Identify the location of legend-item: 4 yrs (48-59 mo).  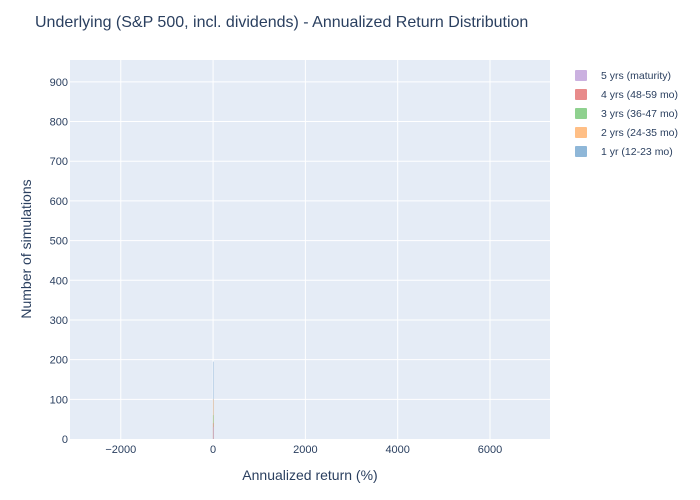
(623, 94).